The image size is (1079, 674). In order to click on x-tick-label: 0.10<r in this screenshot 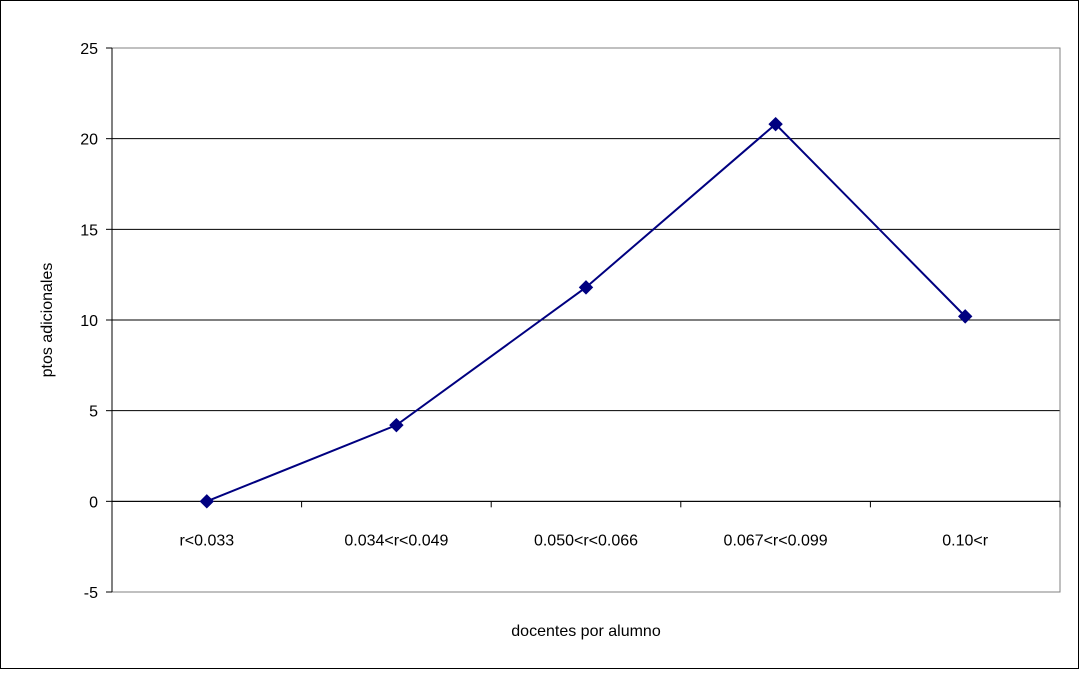, I will do `click(965, 540)`.